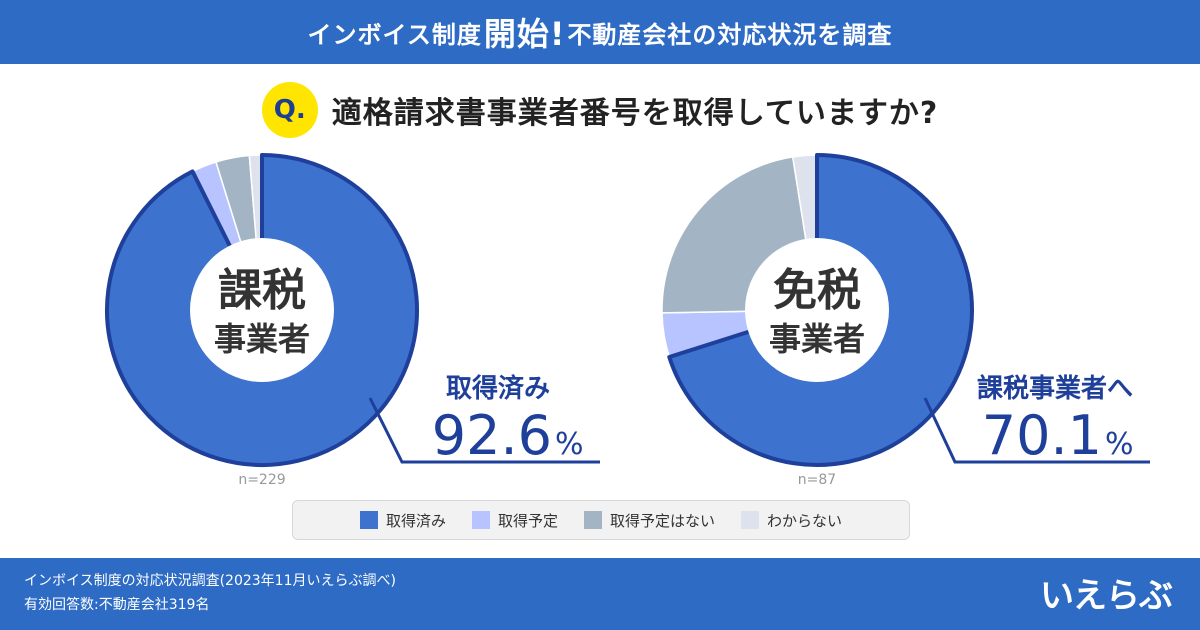  I want to click on chart-right-center-line1: 免税, so click(817, 290).